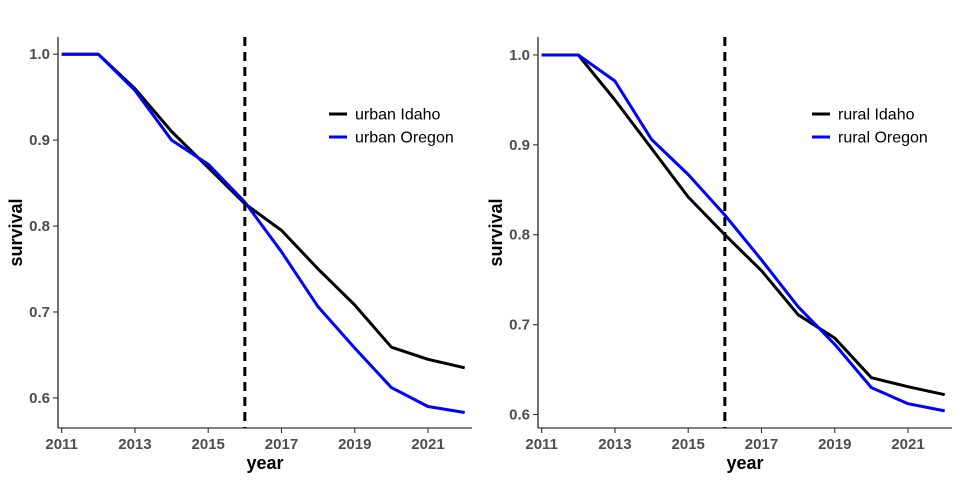 Image resolution: width=960 pixels, height=485 pixels. I want to click on legend-label: rural Idaho, so click(876, 115).